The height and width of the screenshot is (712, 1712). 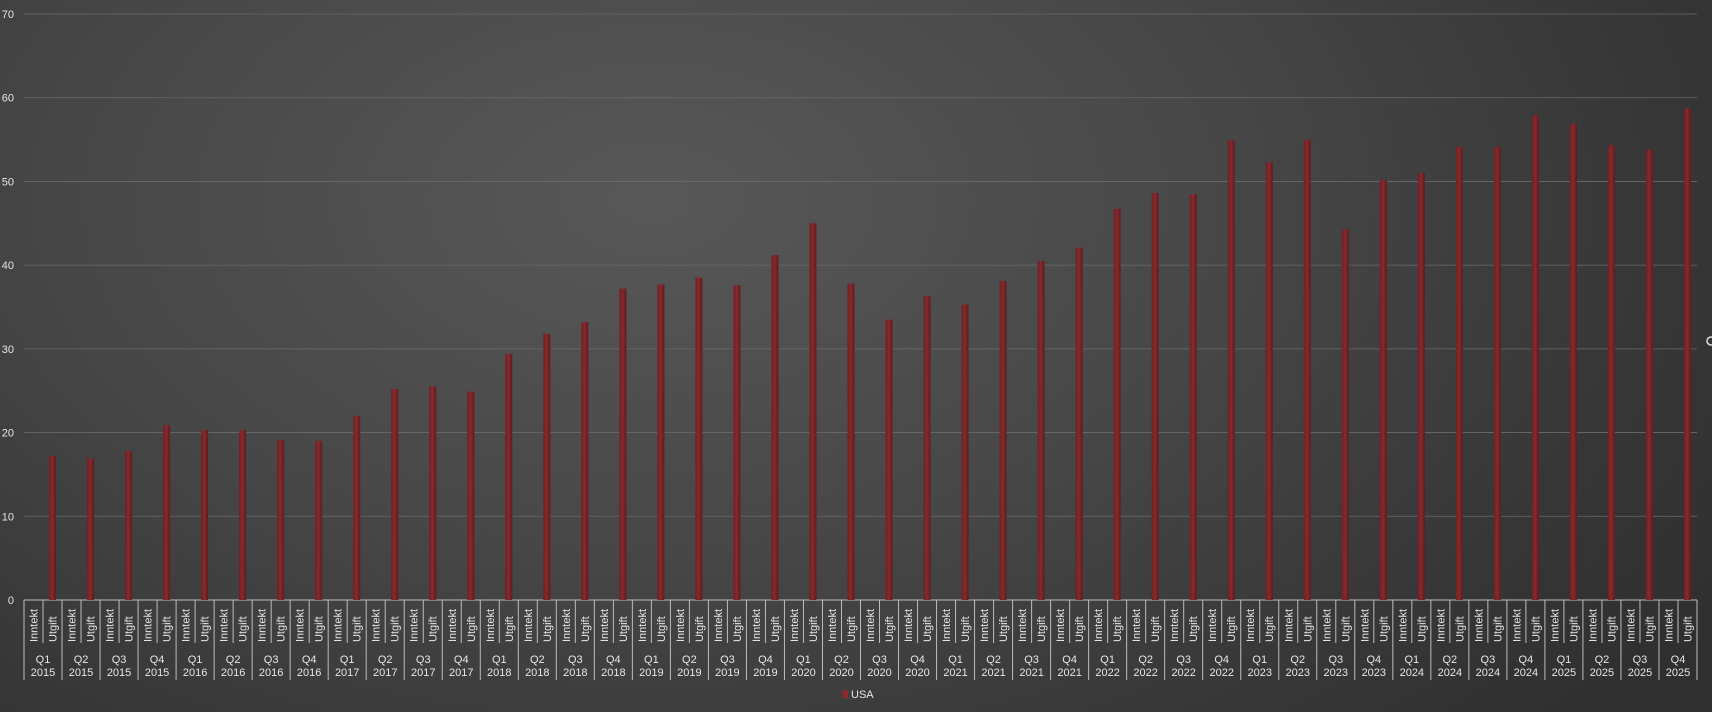 I want to click on year-label: 2015, so click(x=43, y=673).